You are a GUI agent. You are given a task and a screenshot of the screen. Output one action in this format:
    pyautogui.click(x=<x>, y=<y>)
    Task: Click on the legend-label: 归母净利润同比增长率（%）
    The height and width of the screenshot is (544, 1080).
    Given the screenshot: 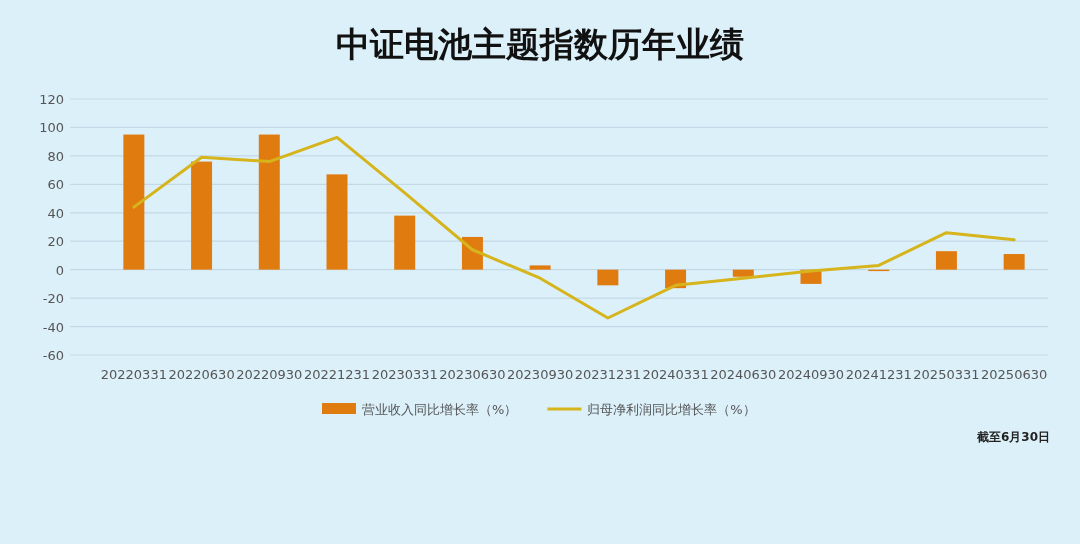 What is the action you would take?
    pyautogui.click(x=671, y=409)
    